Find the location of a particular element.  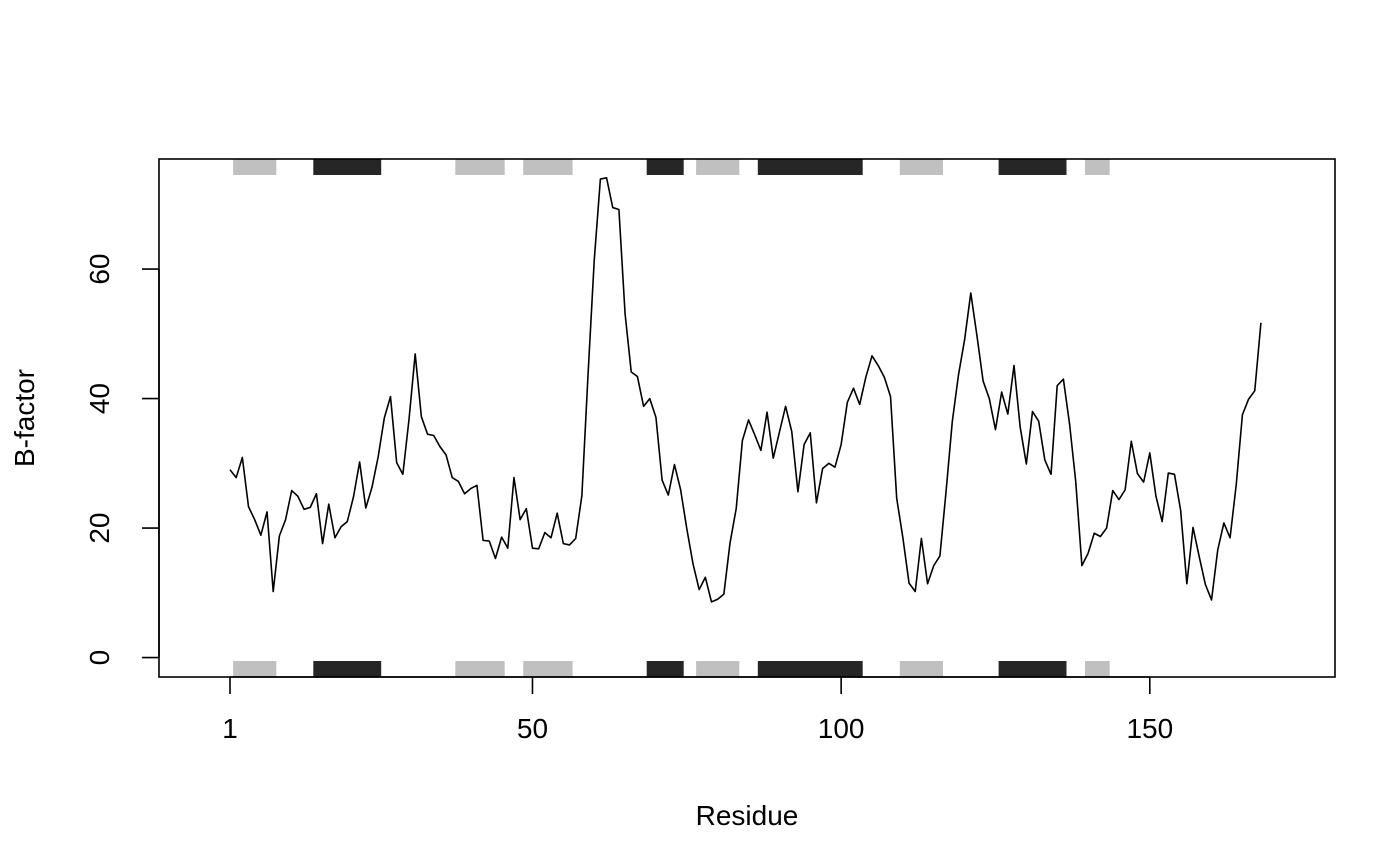

x-tick-label-100: 100 is located at coordinates (841, 728).